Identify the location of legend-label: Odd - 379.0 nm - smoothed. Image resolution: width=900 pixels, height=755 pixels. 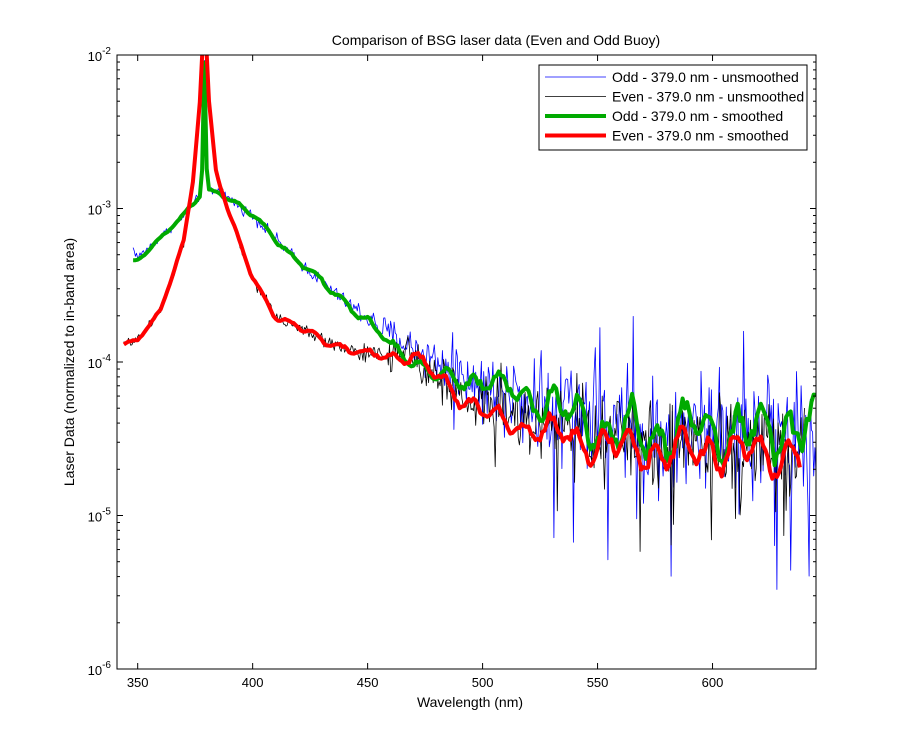
(697, 116).